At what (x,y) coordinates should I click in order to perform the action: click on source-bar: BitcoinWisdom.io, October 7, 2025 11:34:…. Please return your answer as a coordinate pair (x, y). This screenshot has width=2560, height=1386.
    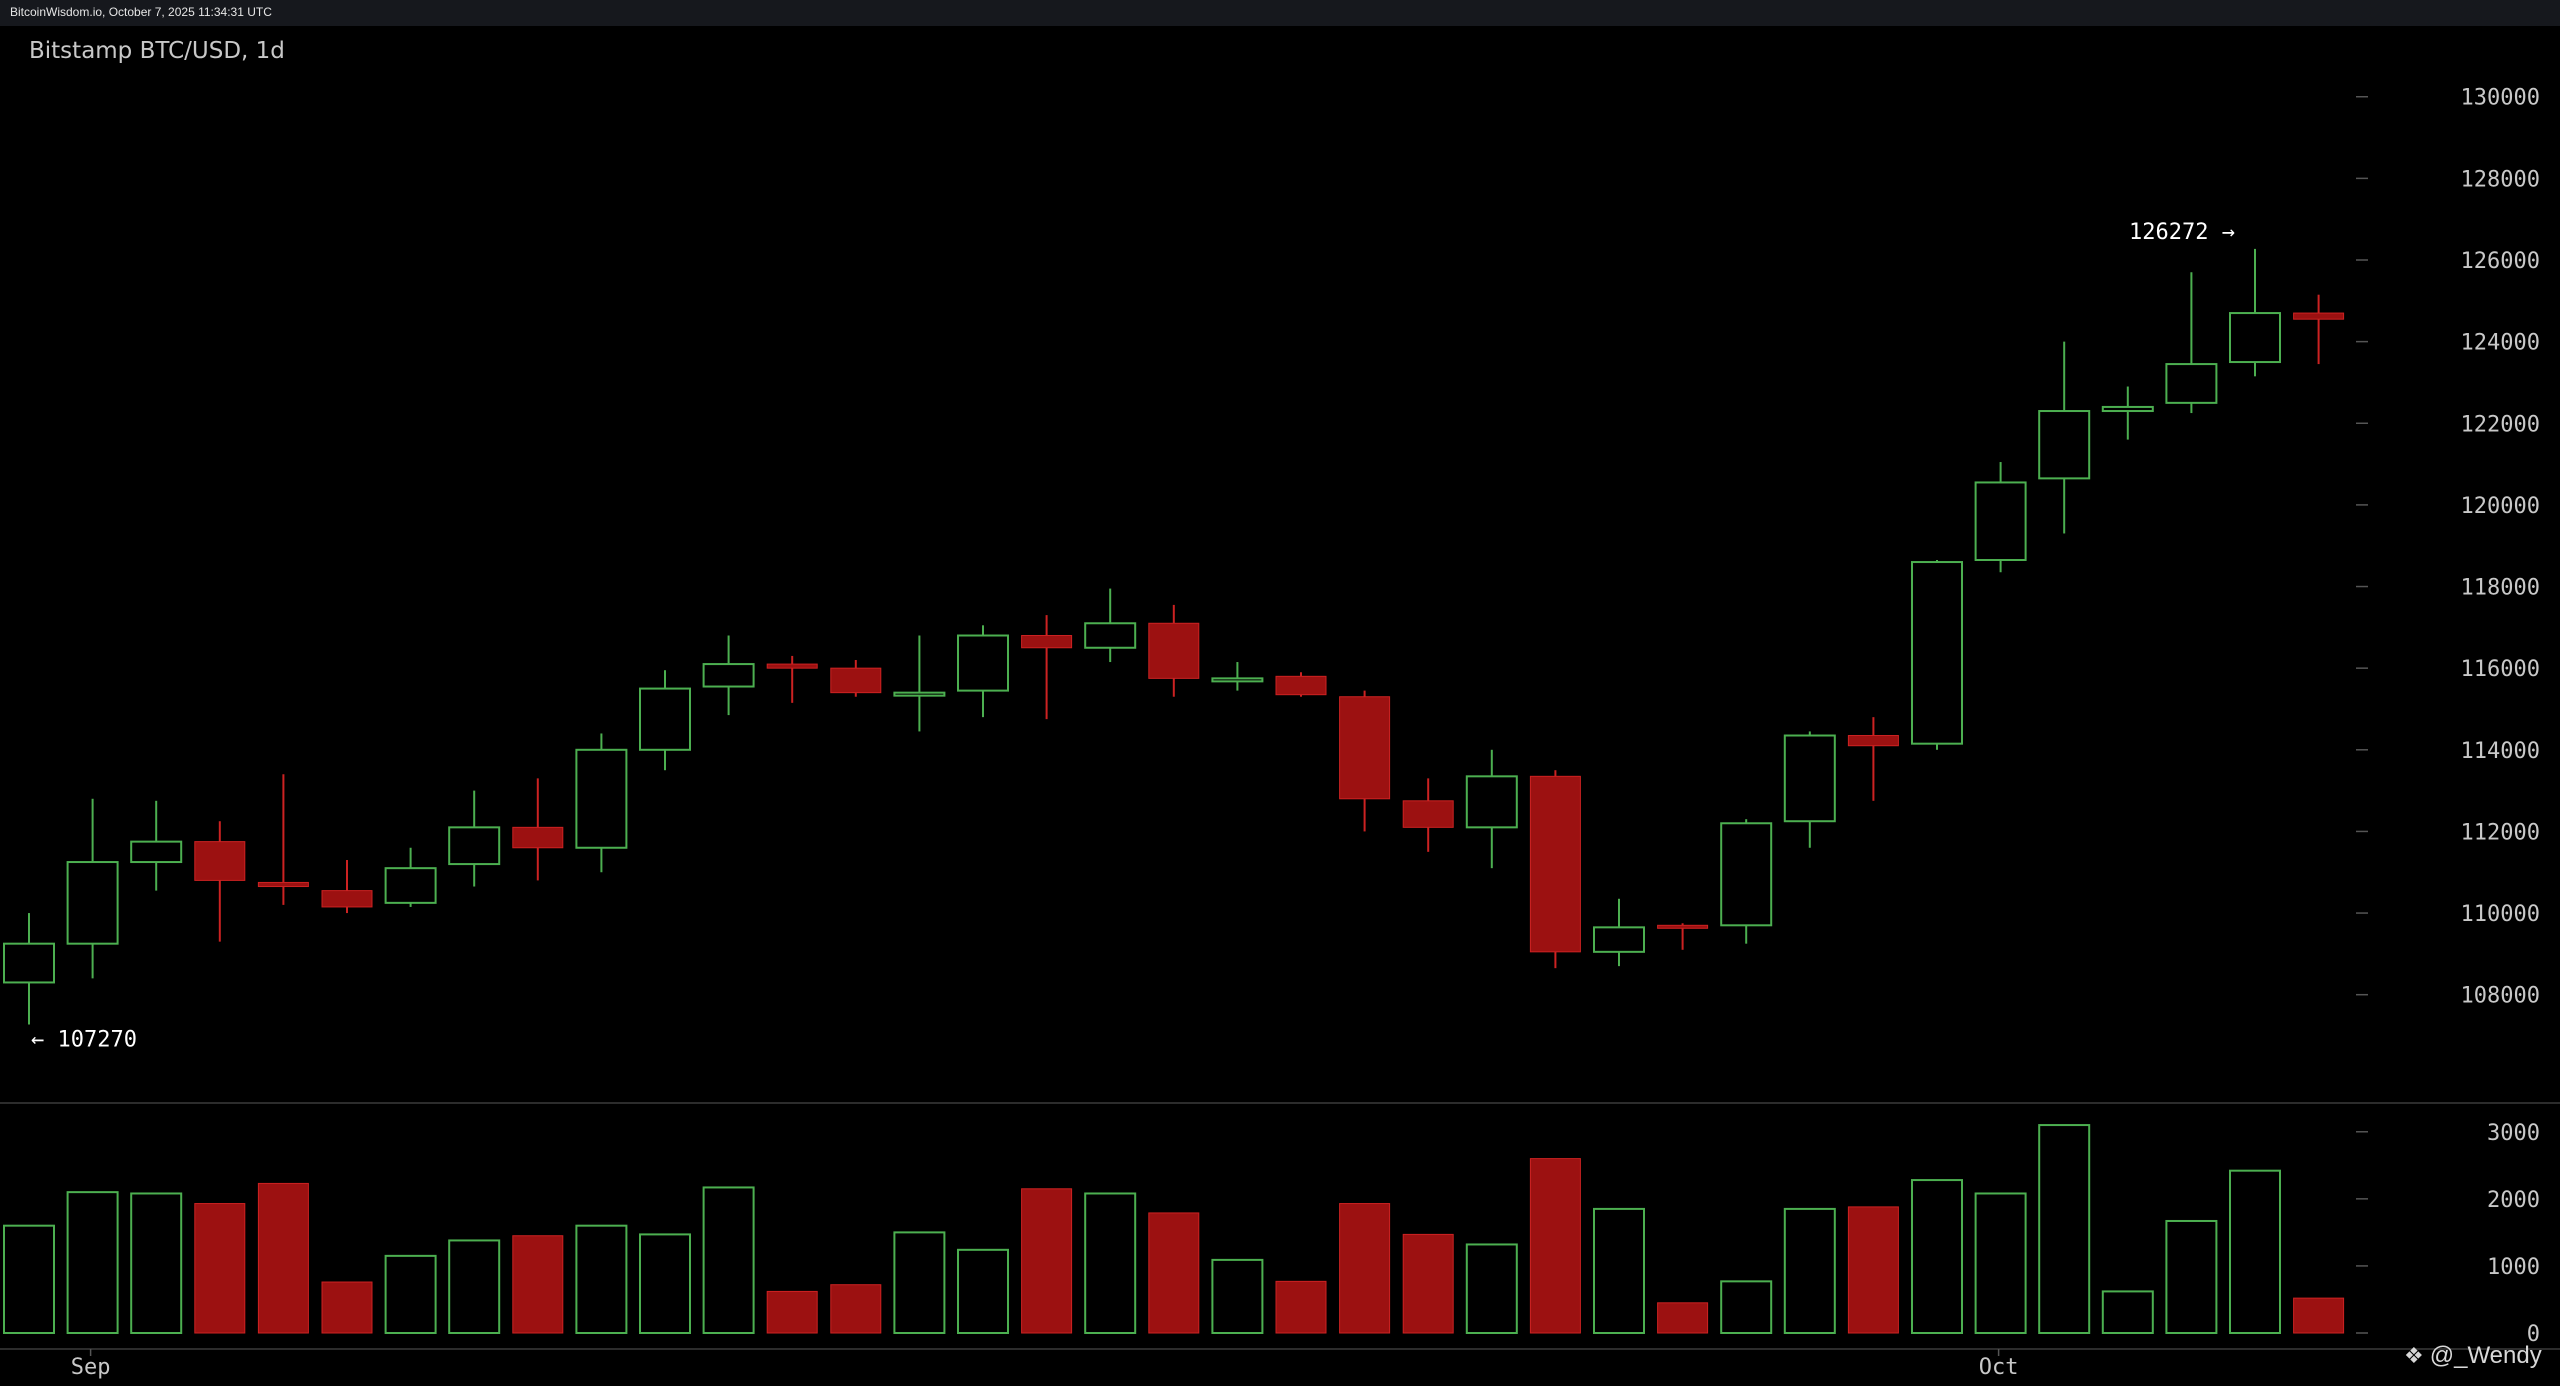
    Looking at the image, I should click on (1280, 13).